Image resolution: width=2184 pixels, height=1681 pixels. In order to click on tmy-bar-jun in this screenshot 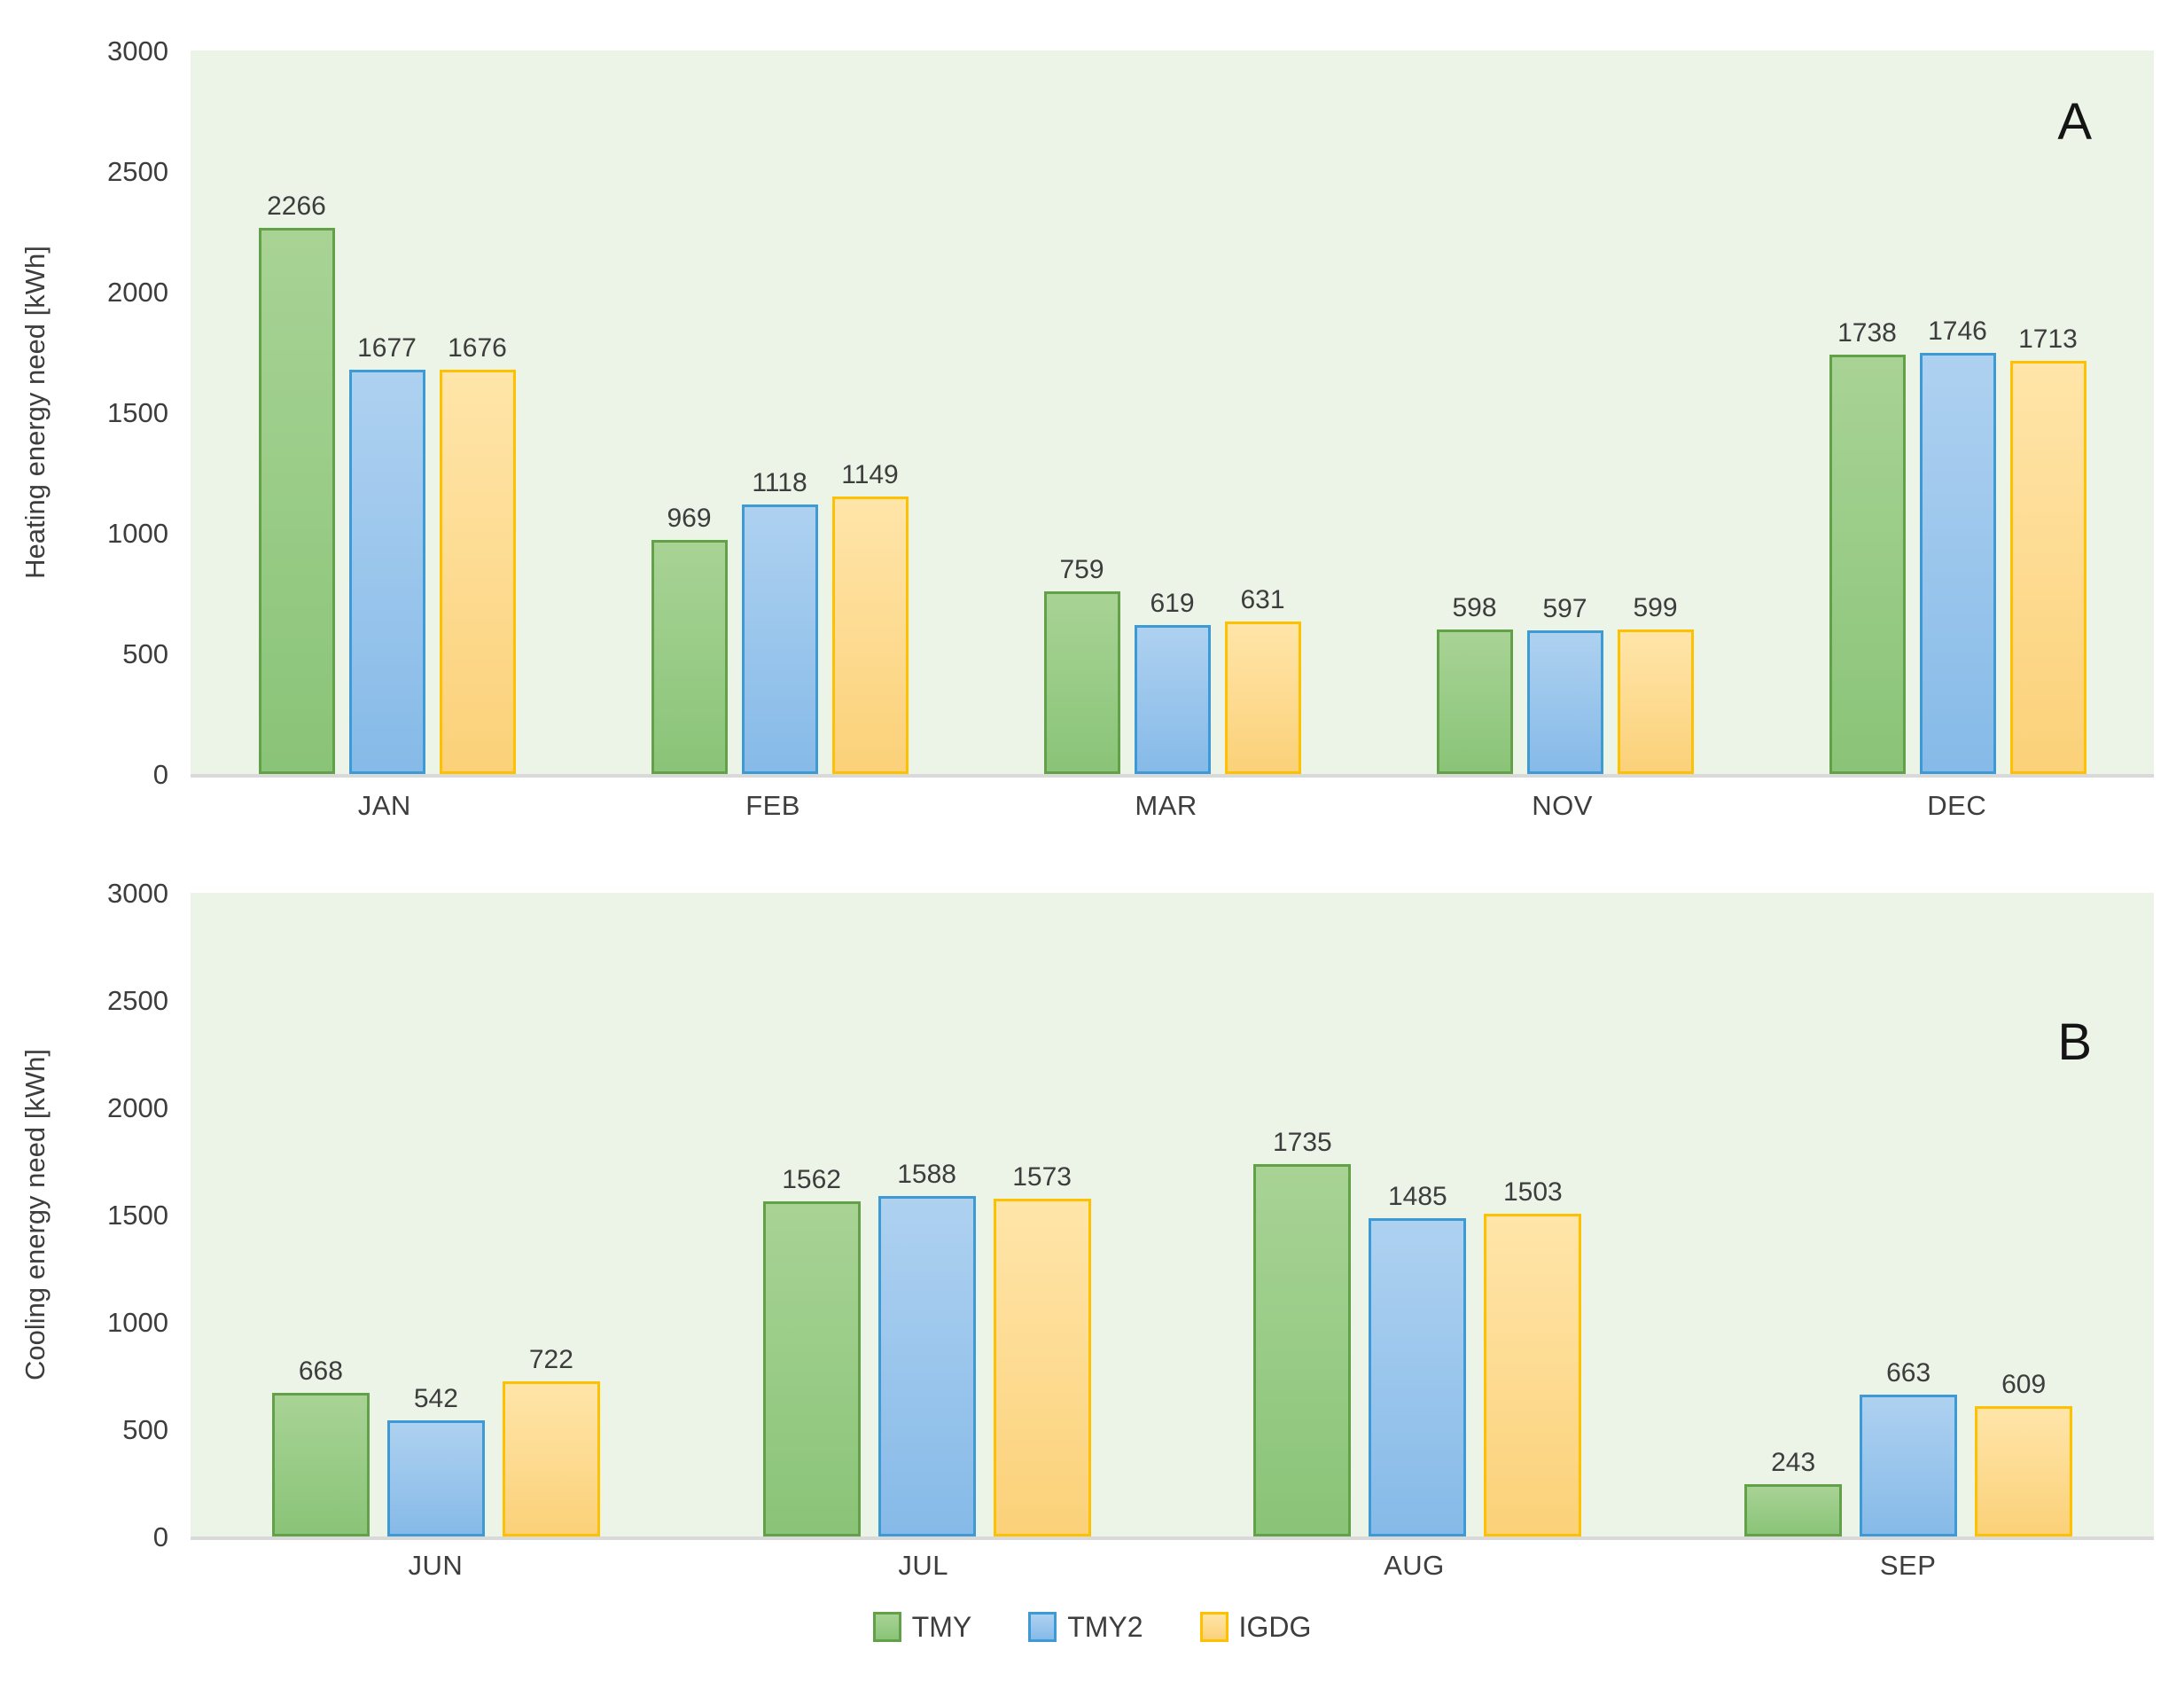, I will do `click(320, 1464)`.